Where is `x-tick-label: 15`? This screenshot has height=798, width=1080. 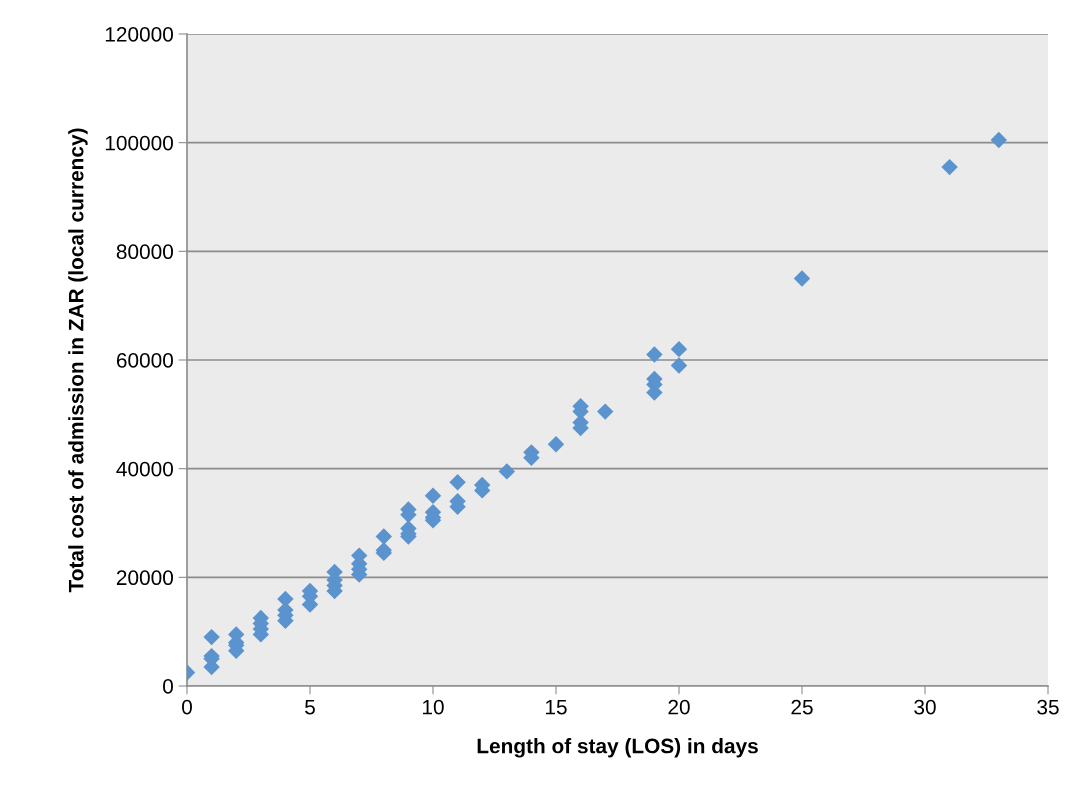
x-tick-label: 15 is located at coordinates (556, 707).